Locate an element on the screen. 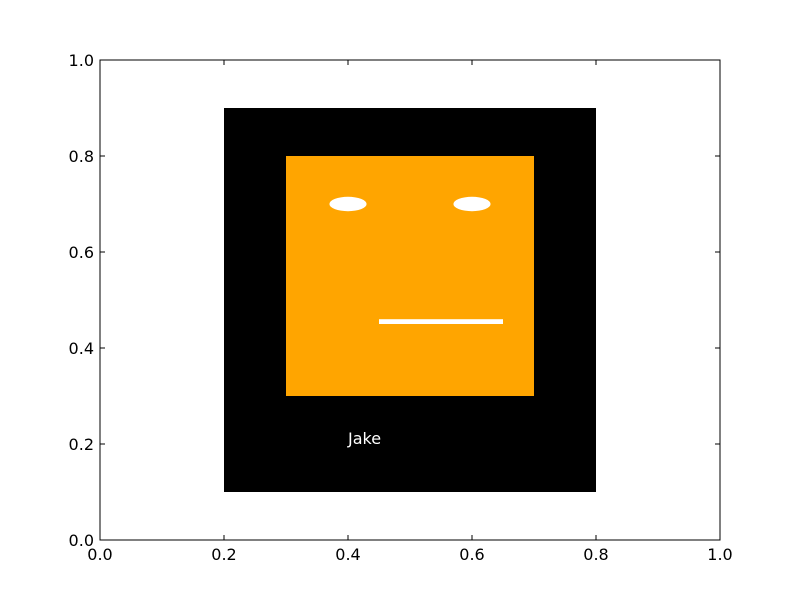 The image size is (800, 600). x-tick-label: 0.2 is located at coordinates (223, 554).